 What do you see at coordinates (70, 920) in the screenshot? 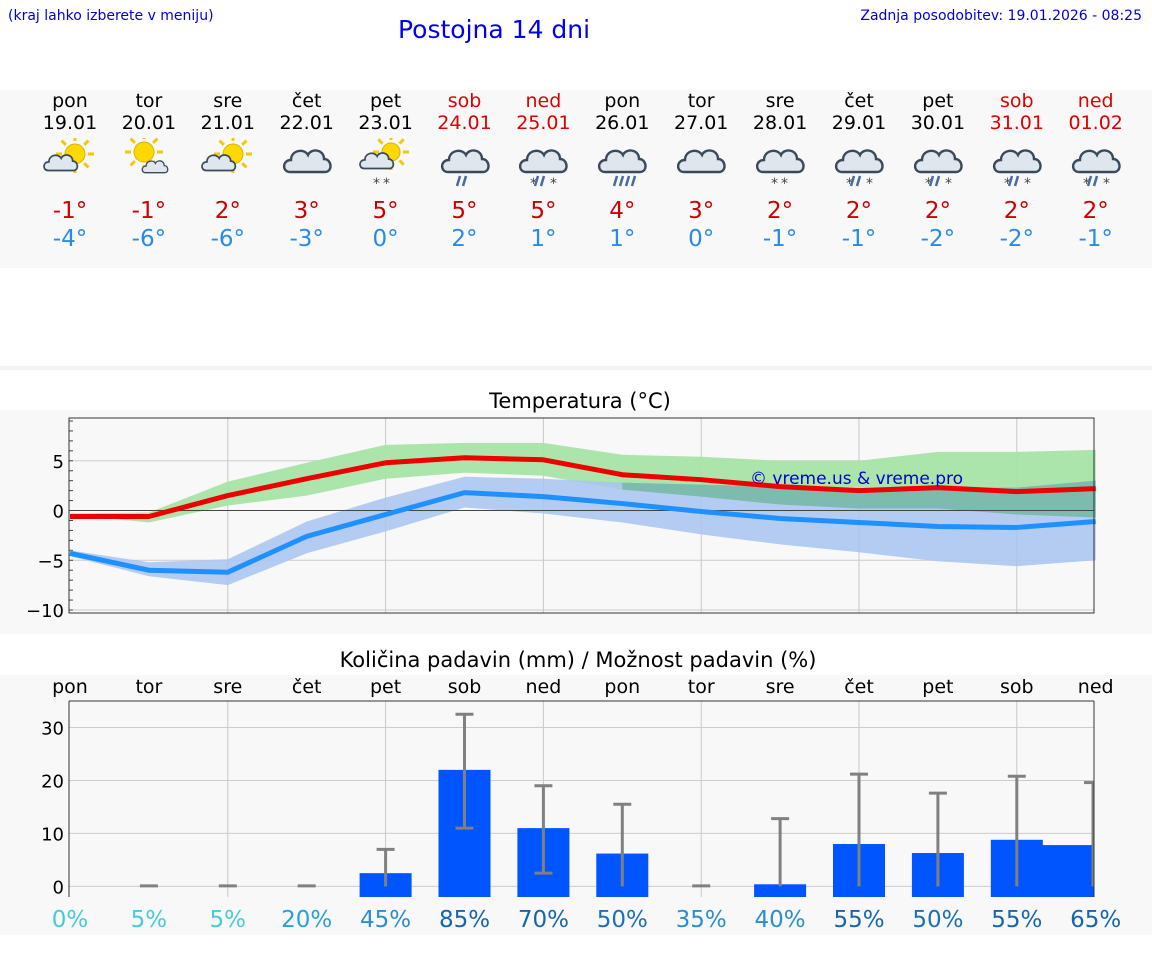
I see `precip-probability: 0%` at bounding box center [70, 920].